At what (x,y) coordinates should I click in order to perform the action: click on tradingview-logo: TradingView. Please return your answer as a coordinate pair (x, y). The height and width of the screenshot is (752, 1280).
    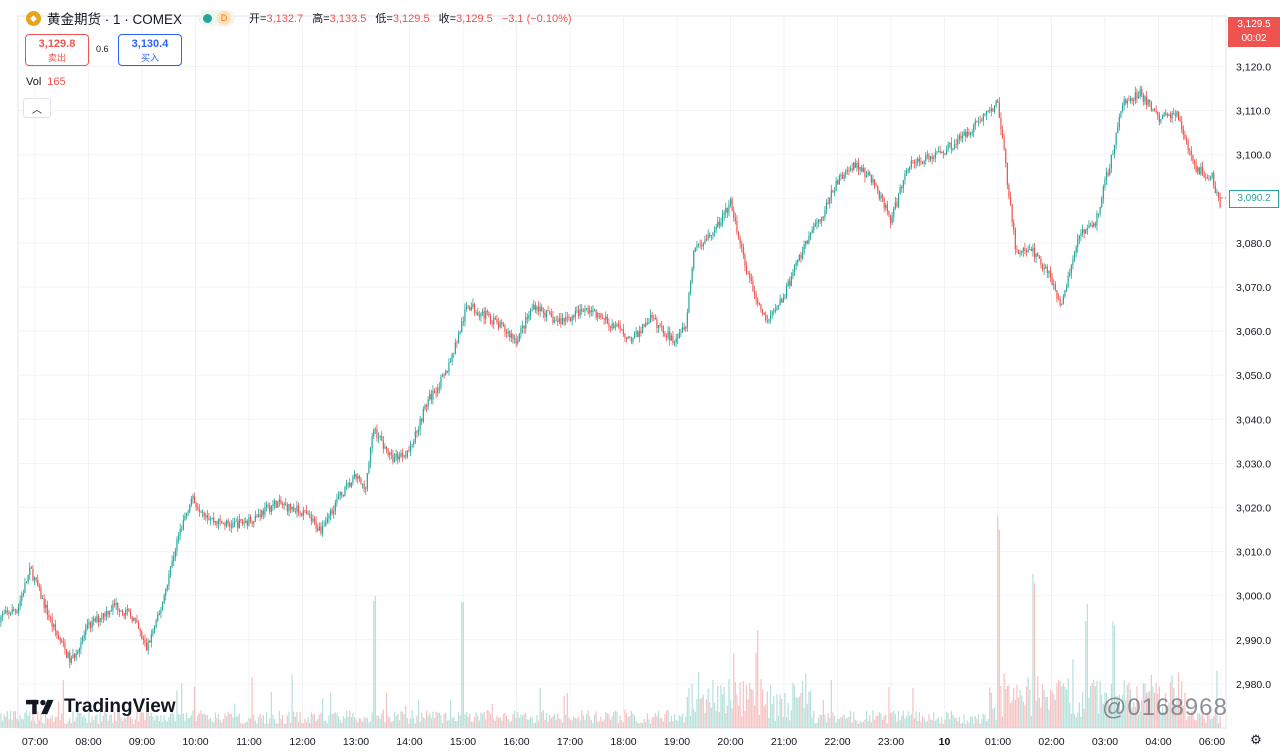
    Looking at the image, I should click on (101, 707).